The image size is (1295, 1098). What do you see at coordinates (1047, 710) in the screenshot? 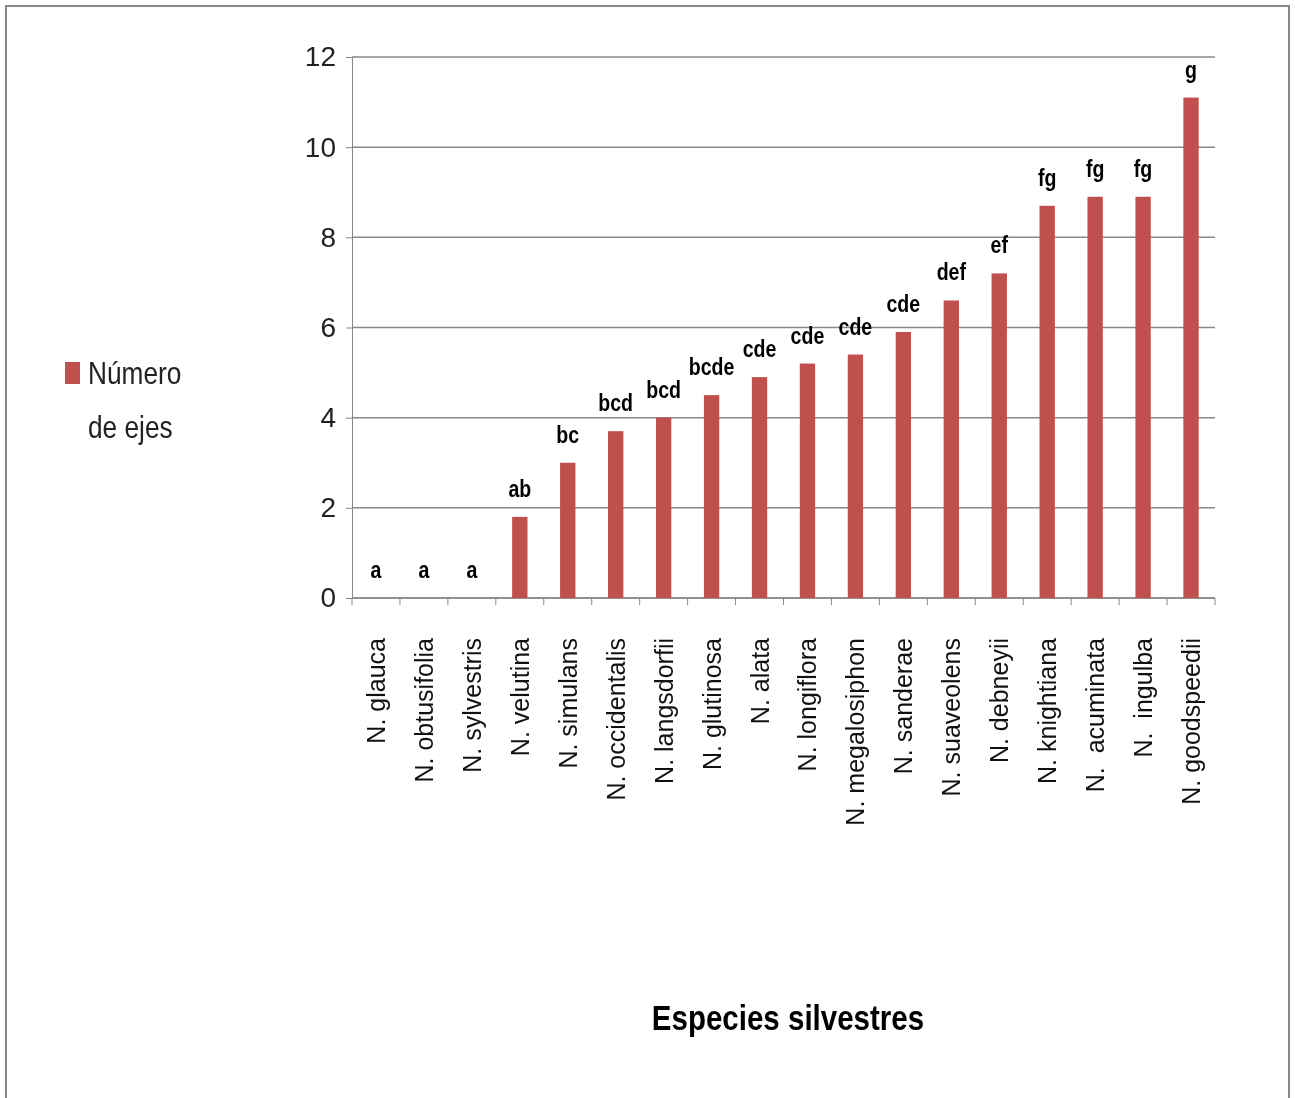
I see `x-tick-label: N. knightiana` at bounding box center [1047, 710].